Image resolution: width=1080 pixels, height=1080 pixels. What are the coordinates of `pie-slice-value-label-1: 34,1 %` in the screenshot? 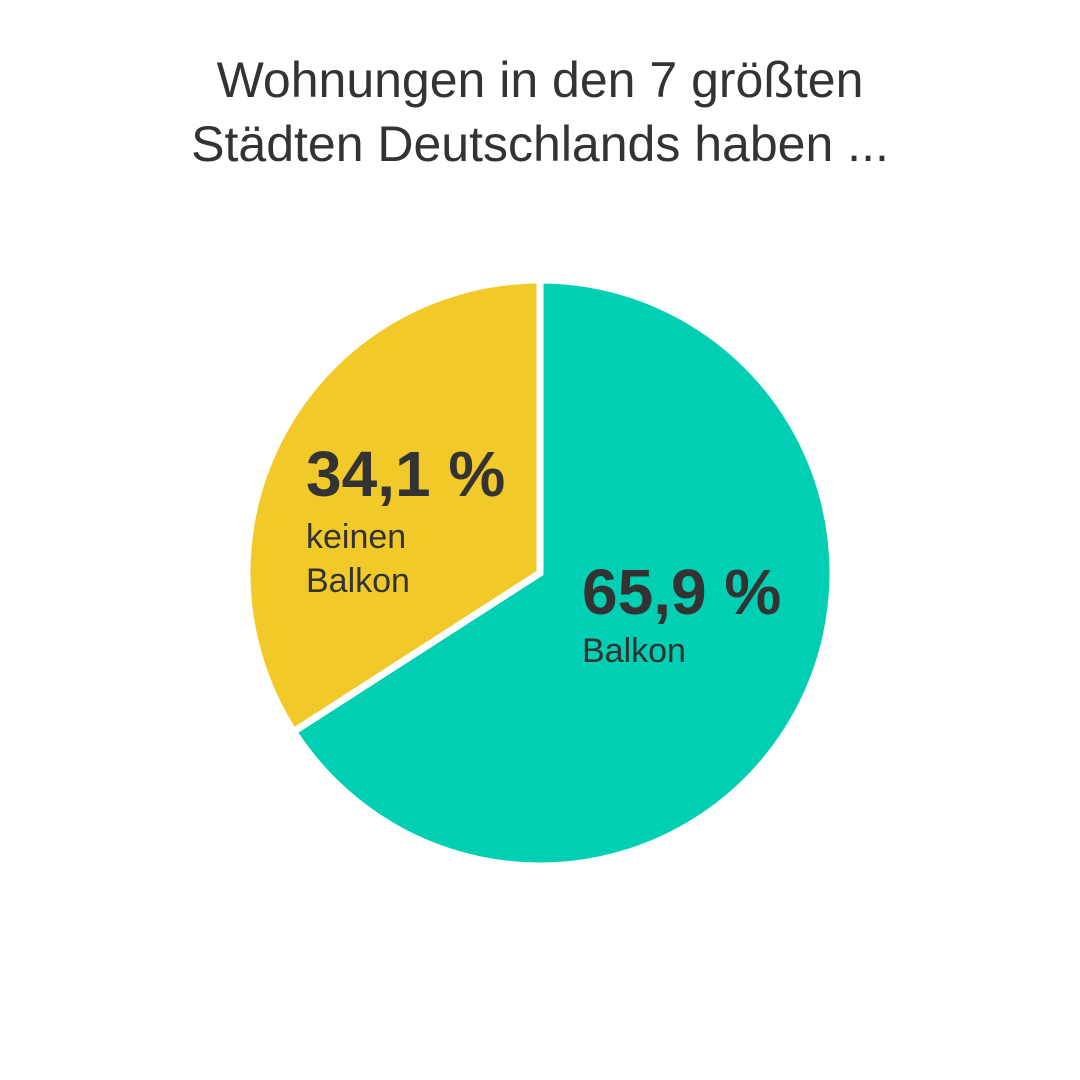 It's located at (405, 474).